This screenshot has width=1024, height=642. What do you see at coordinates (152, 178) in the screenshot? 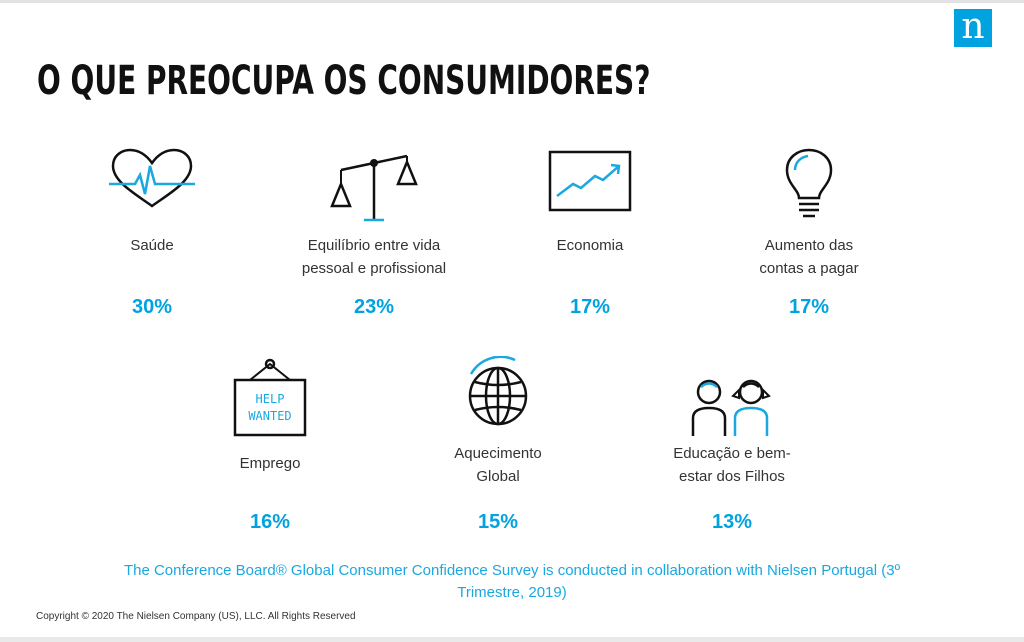
I see `heart-pulse-icon` at bounding box center [152, 178].